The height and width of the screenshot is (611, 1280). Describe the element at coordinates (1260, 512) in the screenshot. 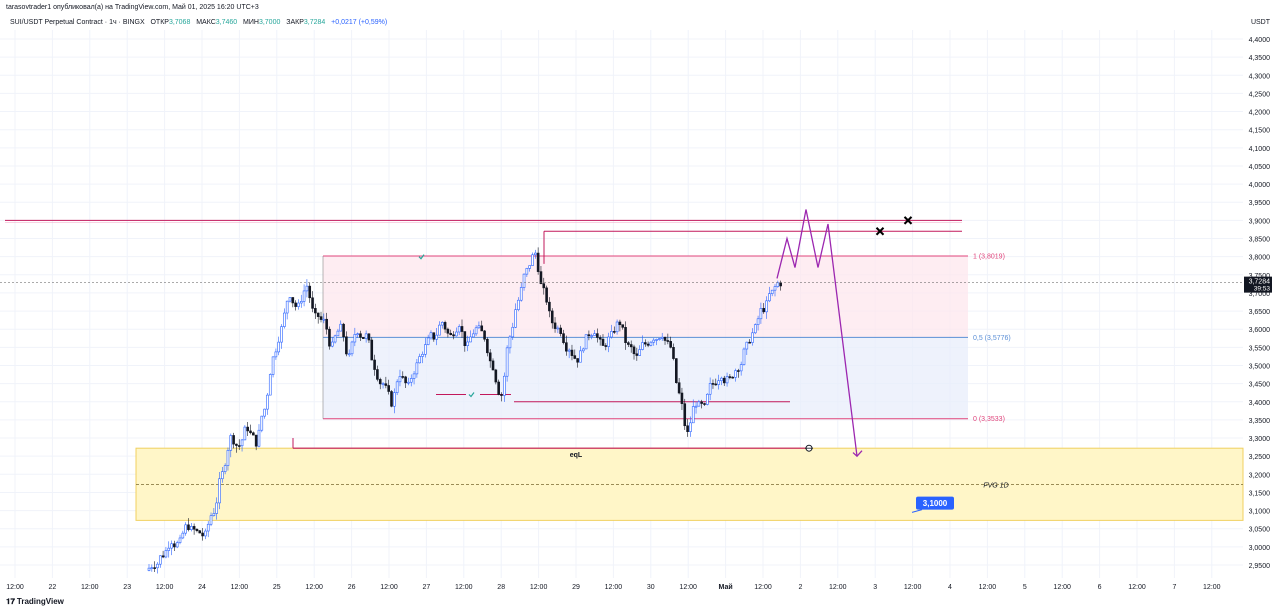

I see `price-tick-label: 3,1000` at that location.